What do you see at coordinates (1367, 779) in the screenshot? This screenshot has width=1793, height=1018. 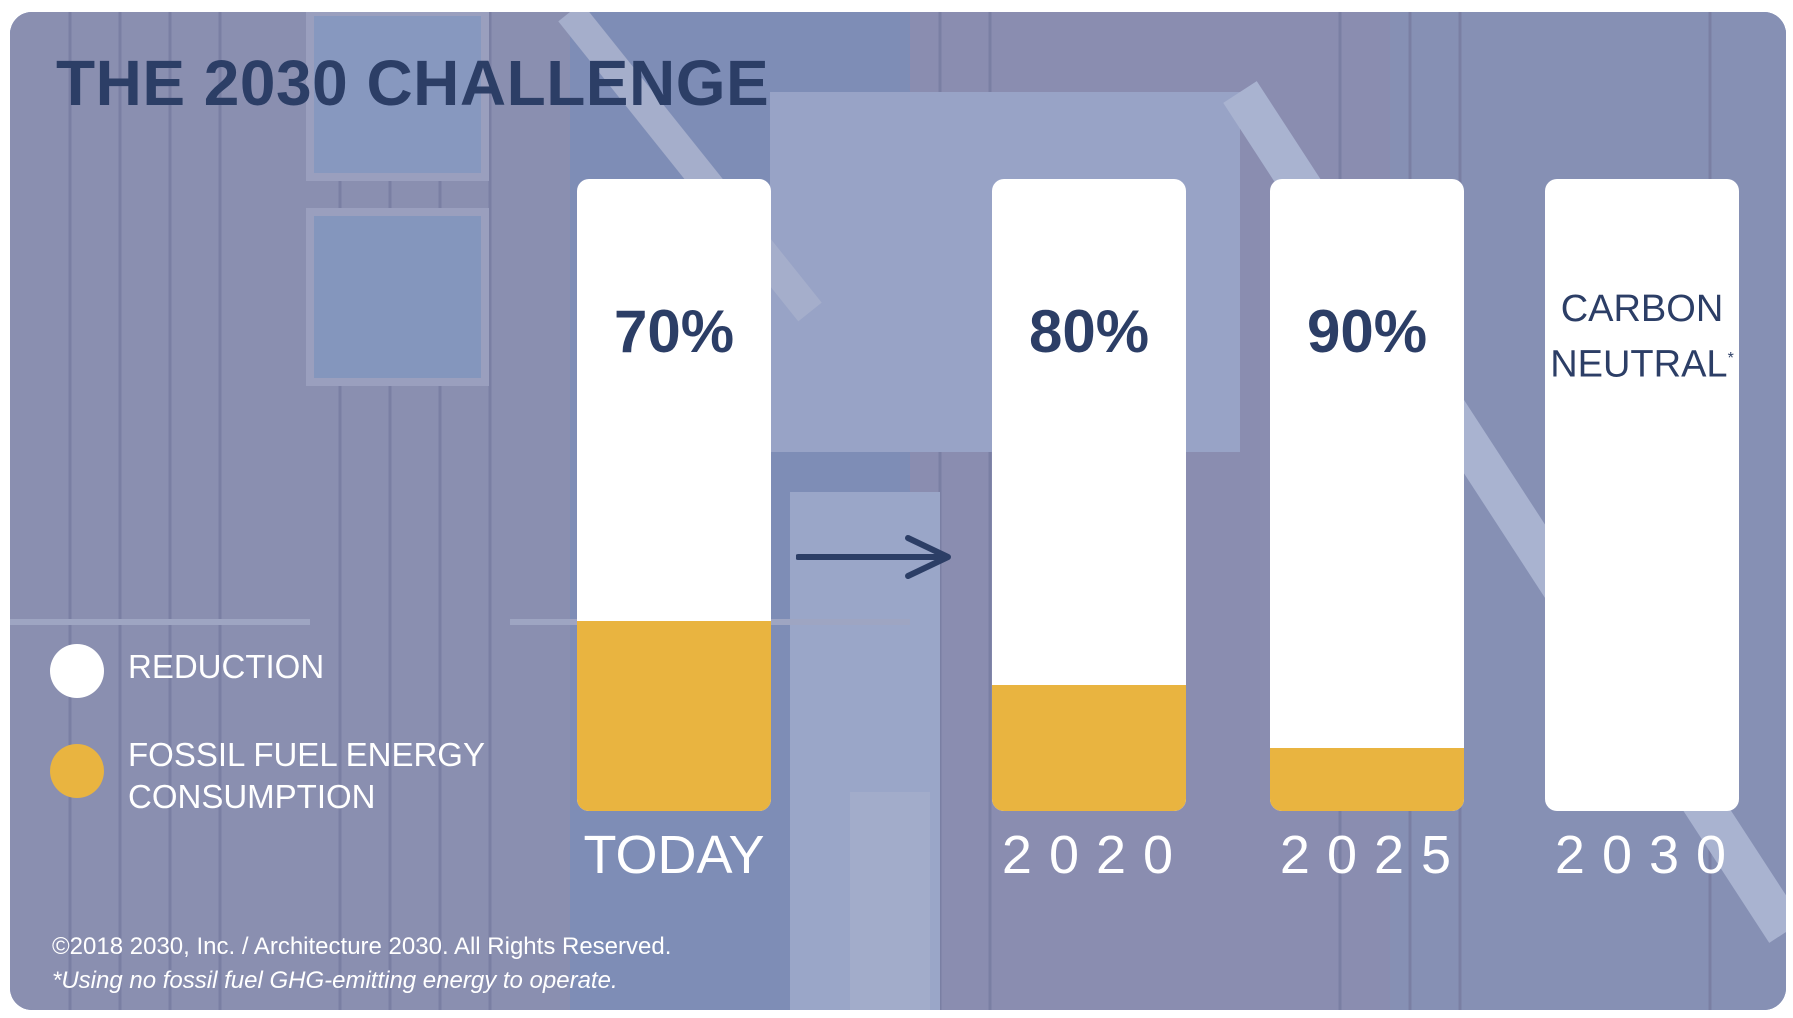 I see `fossil-fuel-segment-2025` at bounding box center [1367, 779].